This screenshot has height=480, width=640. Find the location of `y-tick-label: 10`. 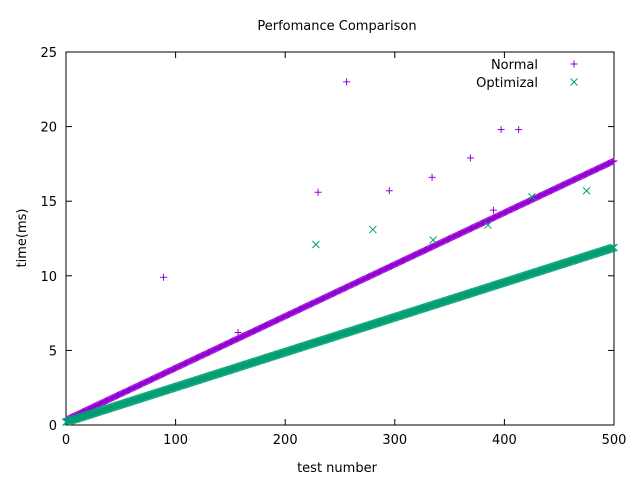

y-tick-label: 10 is located at coordinates (48, 277).